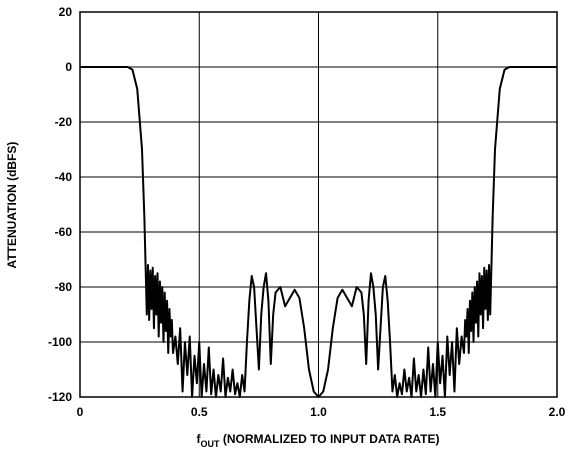 The width and height of the screenshot is (575, 464). I want to click on y-tick-label: -100, so click(60, 342).